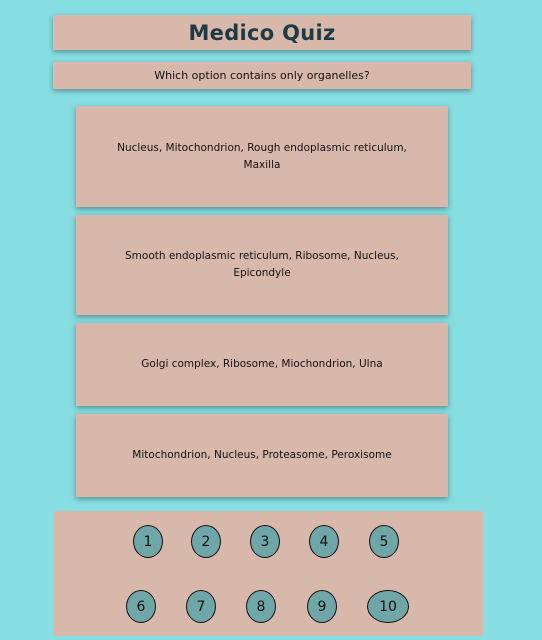 Image resolution: width=542 pixels, height=640 pixels. What do you see at coordinates (324, 541) in the screenshot?
I see `question-number-button-4: 4` at bounding box center [324, 541].